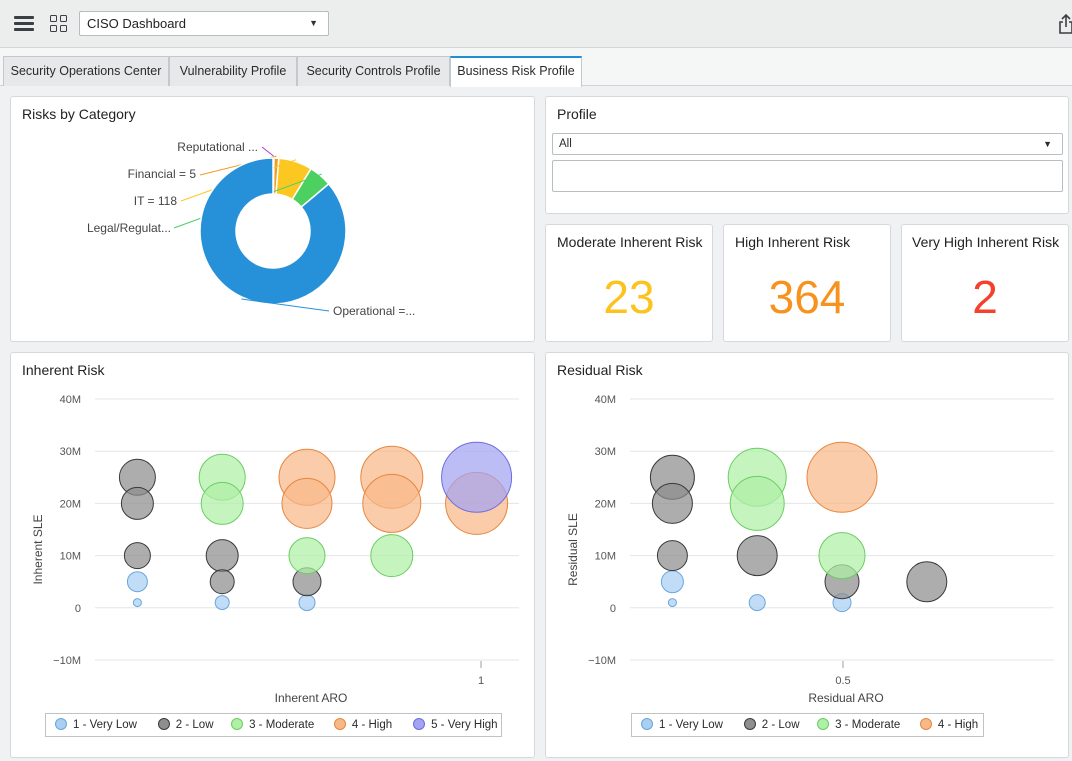 Image resolution: width=1072 pixels, height=761 pixels. I want to click on donut-leader-line, so click(267, 151).